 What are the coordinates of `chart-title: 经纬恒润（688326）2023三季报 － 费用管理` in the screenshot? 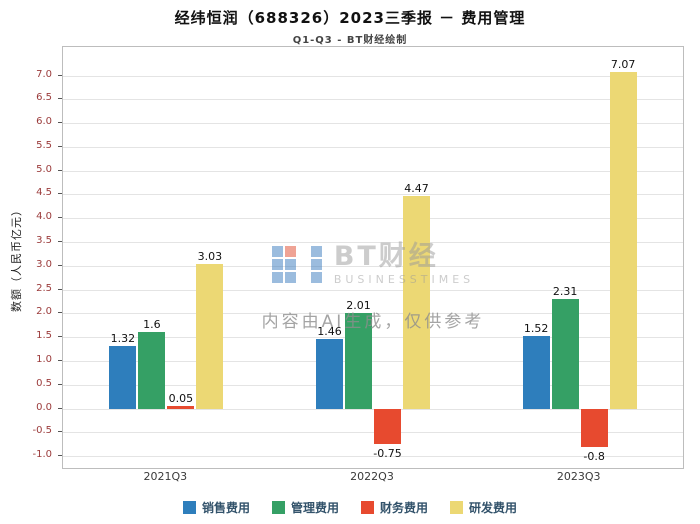 It's located at (350, 18).